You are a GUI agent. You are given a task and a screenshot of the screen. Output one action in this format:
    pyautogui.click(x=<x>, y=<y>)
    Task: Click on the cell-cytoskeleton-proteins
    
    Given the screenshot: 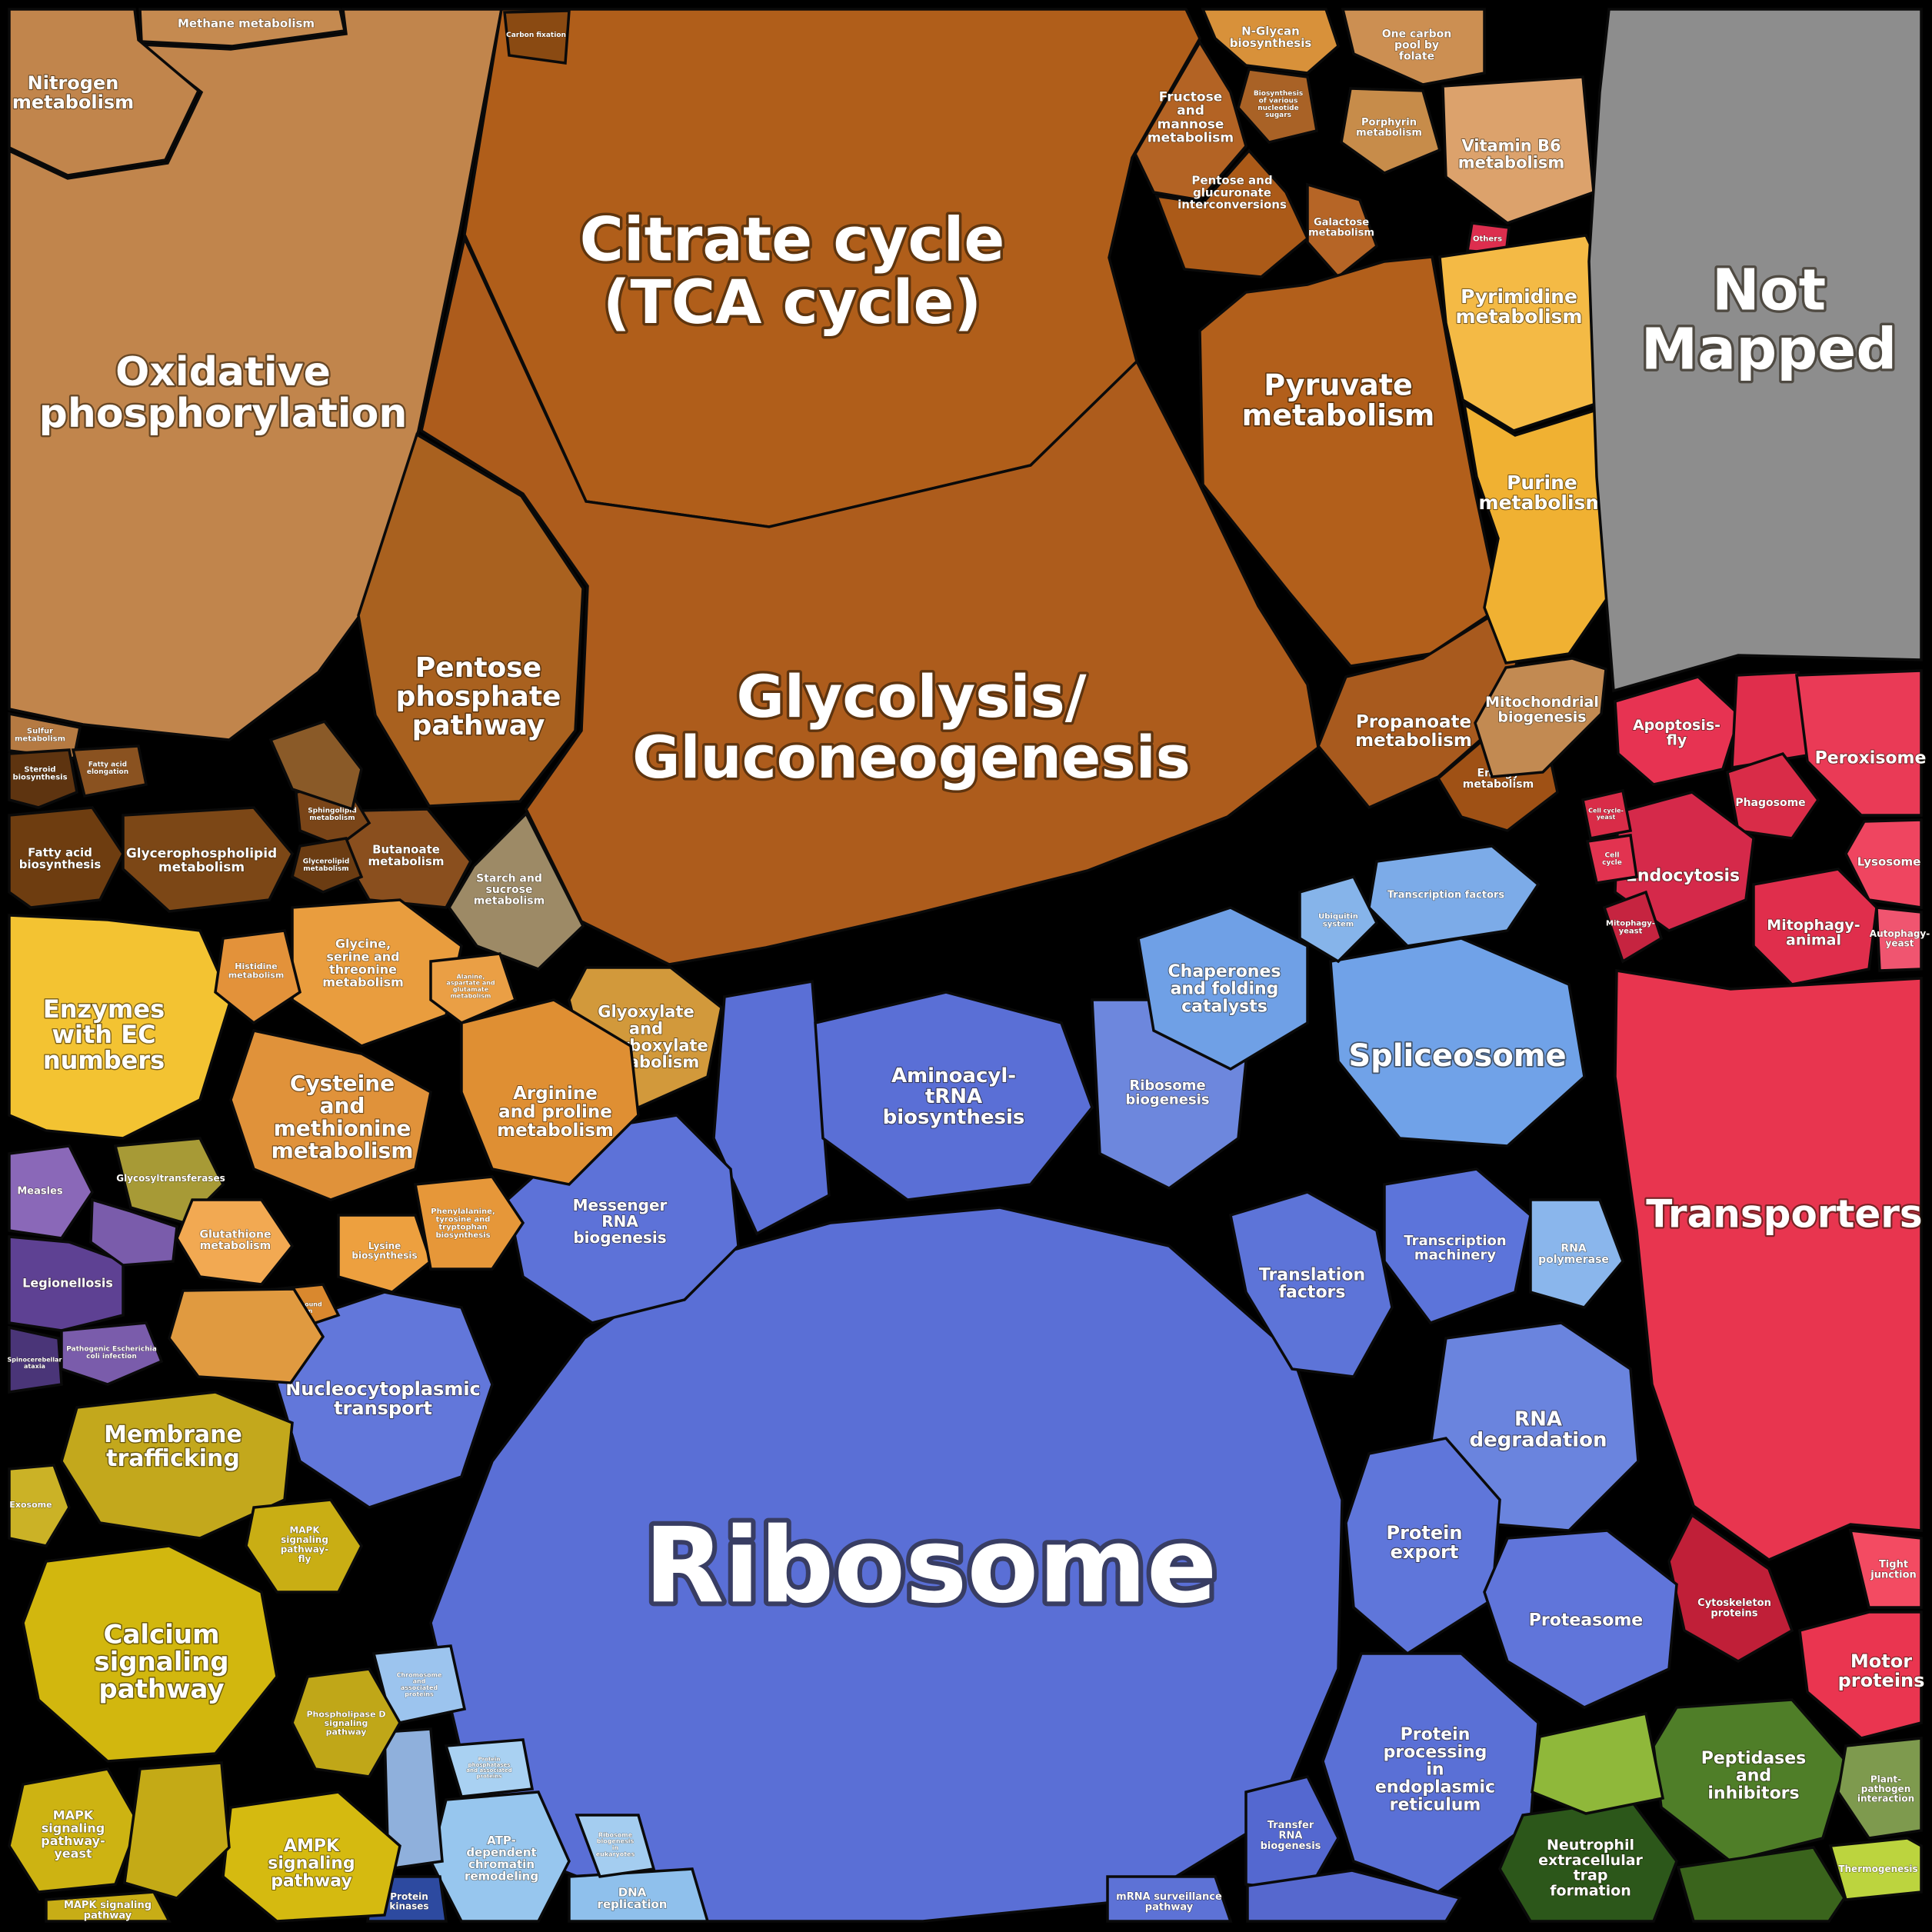 What is the action you would take?
    pyautogui.click(x=1730, y=1588)
    